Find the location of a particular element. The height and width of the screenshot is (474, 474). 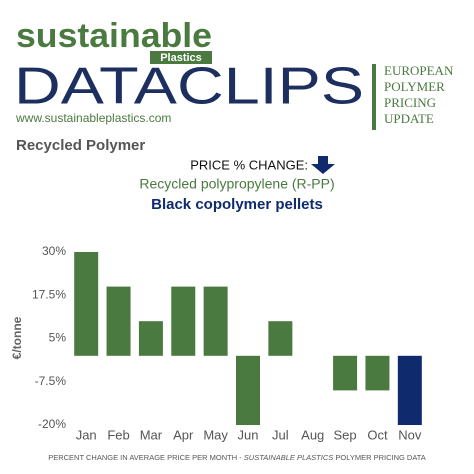

x-tick-label: Jul is located at coordinates (280, 434).